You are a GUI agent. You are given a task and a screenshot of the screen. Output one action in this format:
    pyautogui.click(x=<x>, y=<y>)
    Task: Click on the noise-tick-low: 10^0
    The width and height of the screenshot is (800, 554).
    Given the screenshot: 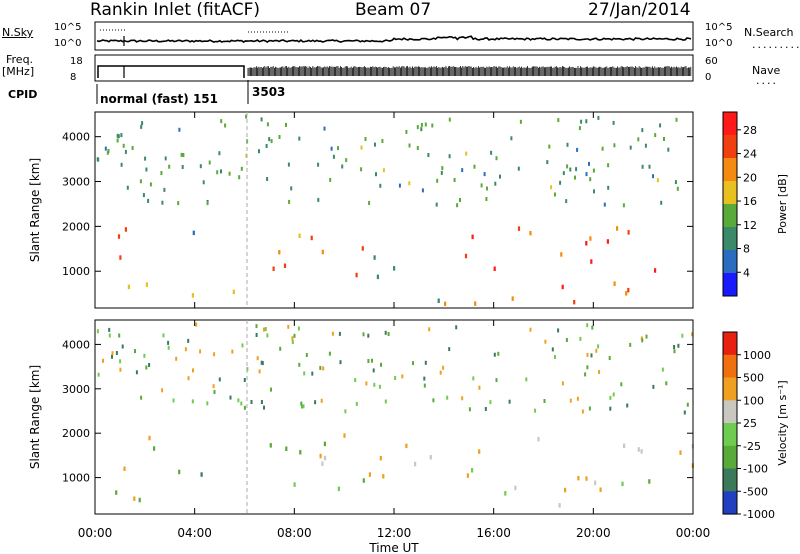 What is the action you would take?
    pyautogui.click(x=68, y=43)
    